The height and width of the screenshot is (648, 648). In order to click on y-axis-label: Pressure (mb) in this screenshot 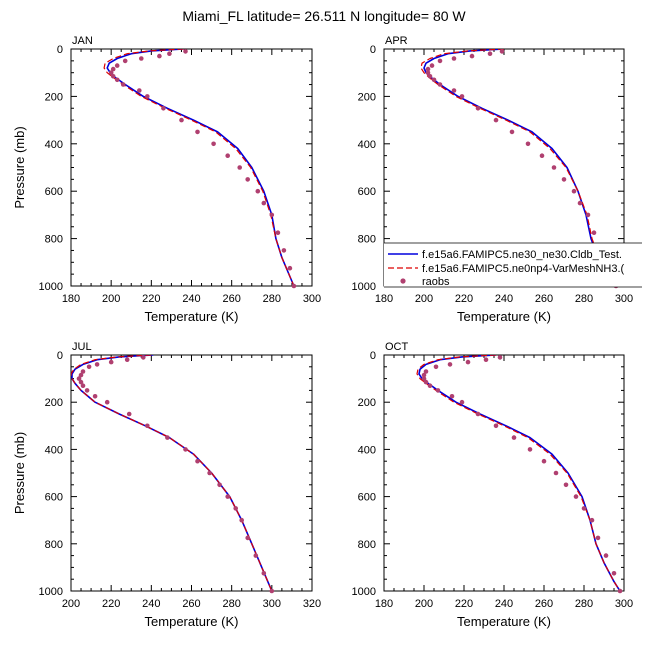, I will do `click(19, 473)`.